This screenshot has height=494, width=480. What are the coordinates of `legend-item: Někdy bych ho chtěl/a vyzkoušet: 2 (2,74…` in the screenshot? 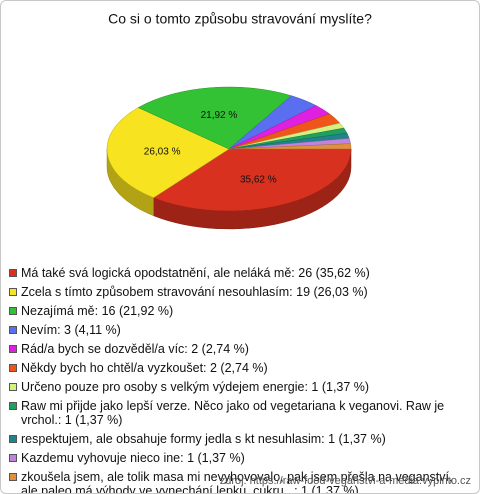 It's located at (236, 368).